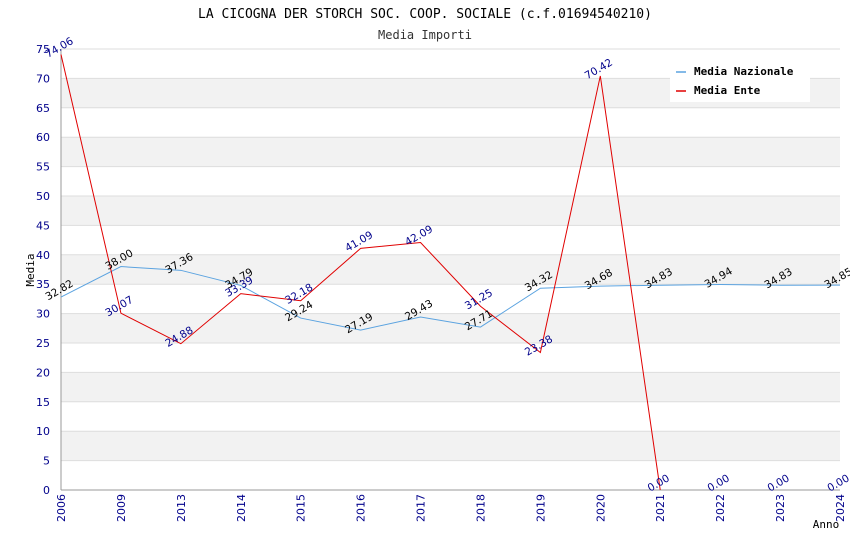  I want to click on y-tick-label: 55, so click(43, 167).